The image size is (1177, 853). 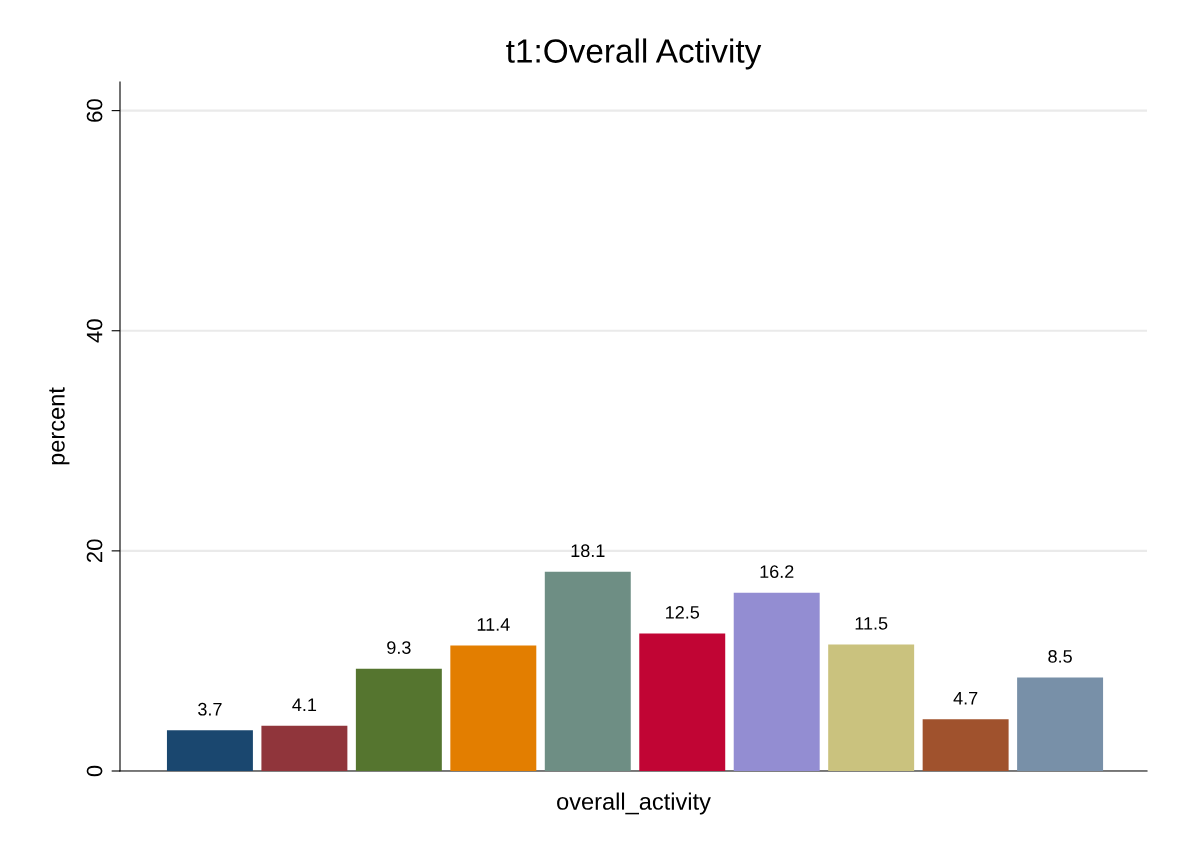 I want to click on chart-title: t1:Overall Activity, so click(x=634, y=54).